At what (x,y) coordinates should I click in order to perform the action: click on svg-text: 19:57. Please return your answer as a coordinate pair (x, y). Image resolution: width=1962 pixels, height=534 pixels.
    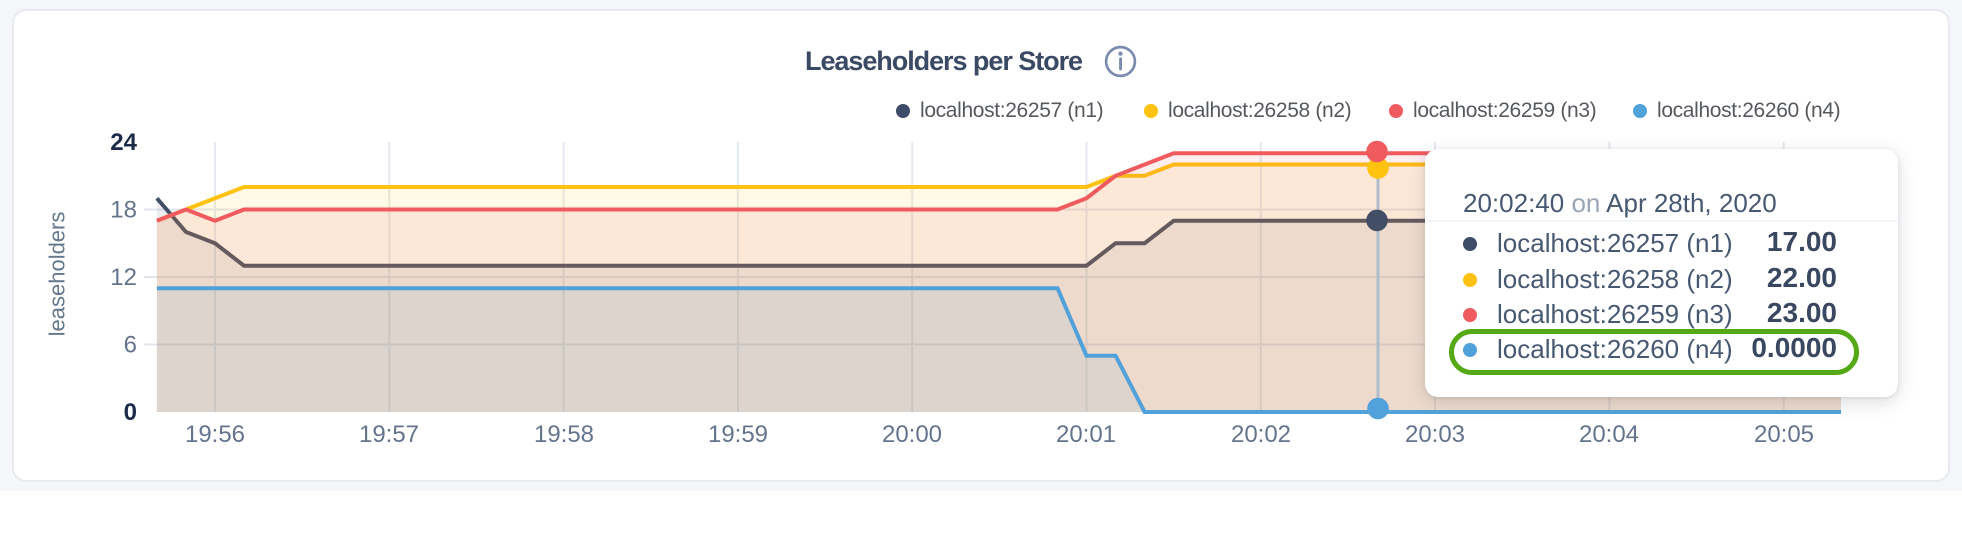
    Looking at the image, I should click on (389, 434).